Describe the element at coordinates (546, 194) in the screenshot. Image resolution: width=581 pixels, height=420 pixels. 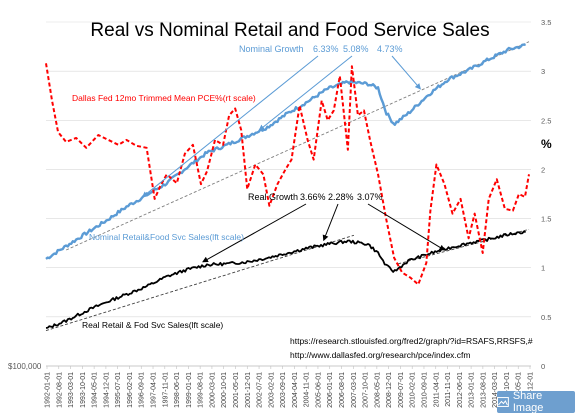
I see `right-axis: 0 0.5 1 1.5 2 2.5 3 3.5` at that location.